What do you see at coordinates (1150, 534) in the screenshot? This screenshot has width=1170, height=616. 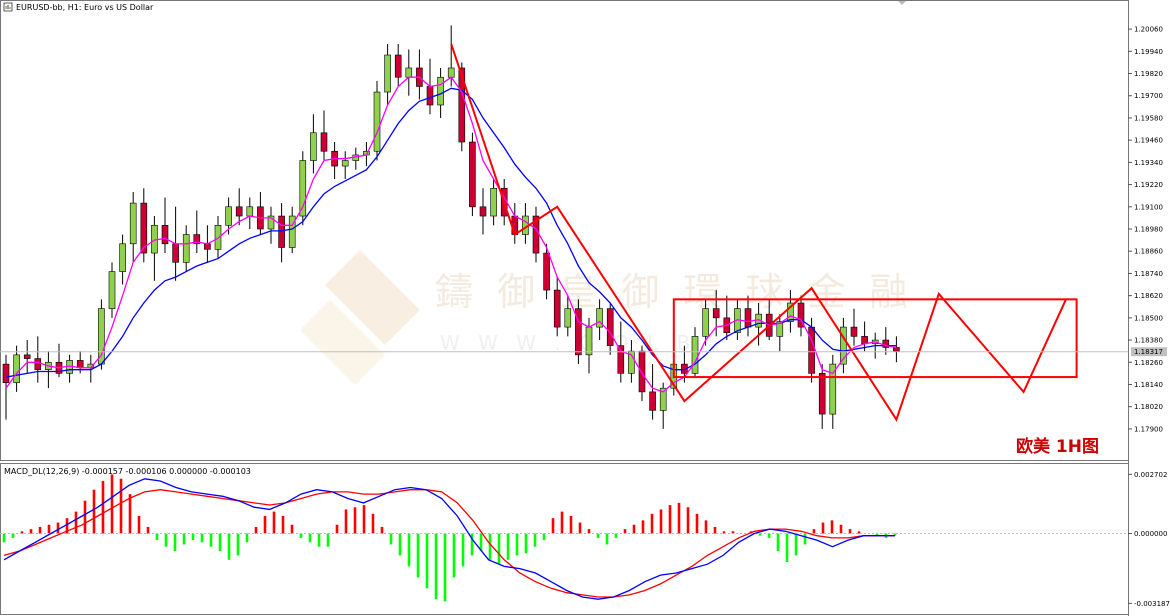 I see `macd-tick-label: 0.000000` at bounding box center [1150, 534].